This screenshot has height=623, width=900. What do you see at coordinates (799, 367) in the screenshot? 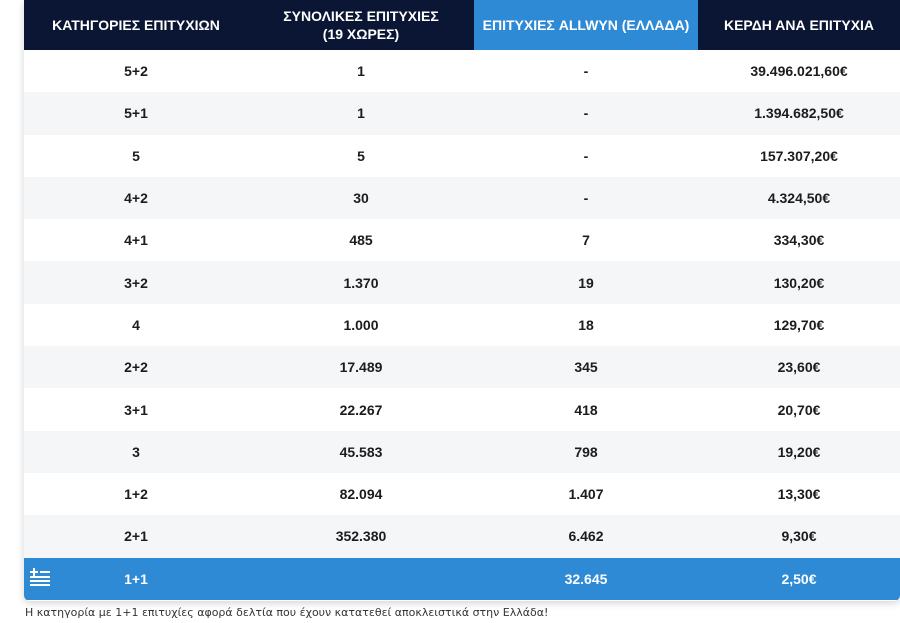
I see `row-prize: 23,60€` at bounding box center [799, 367].